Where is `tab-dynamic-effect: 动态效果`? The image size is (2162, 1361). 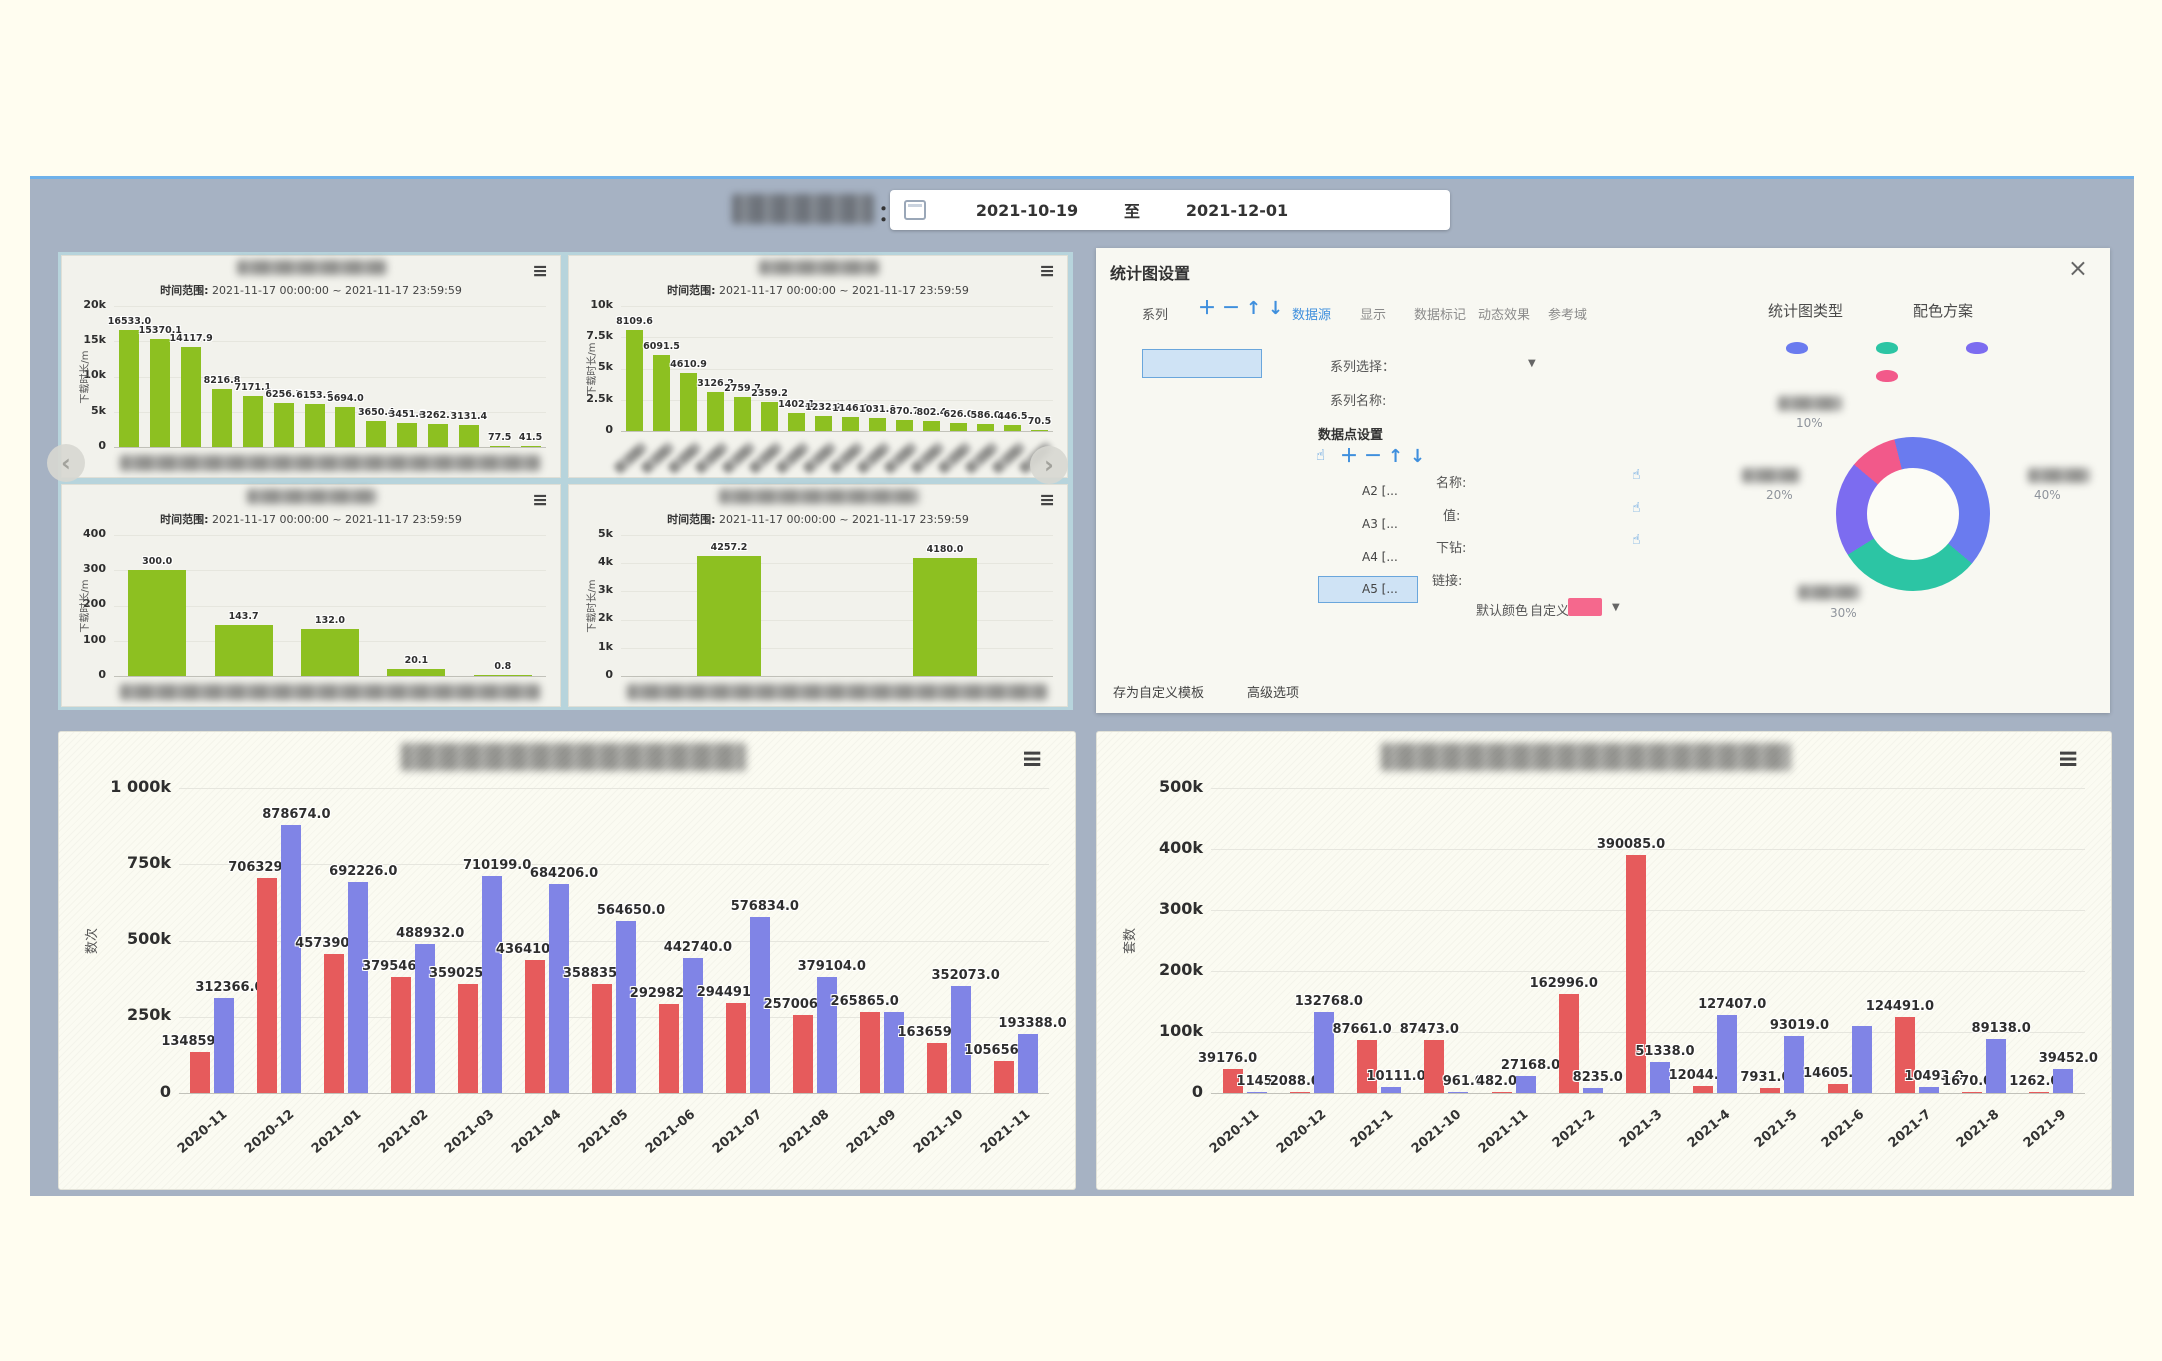
tab-dynamic-effect: 动态效果 is located at coordinates (1504, 315).